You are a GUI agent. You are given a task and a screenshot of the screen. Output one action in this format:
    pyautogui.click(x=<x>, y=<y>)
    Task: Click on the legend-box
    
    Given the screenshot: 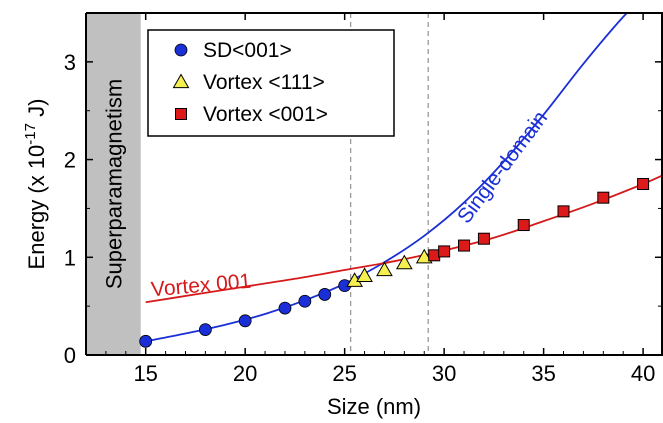 What is the action you would take?
    pyautogui.click(x=271, y=83)
    